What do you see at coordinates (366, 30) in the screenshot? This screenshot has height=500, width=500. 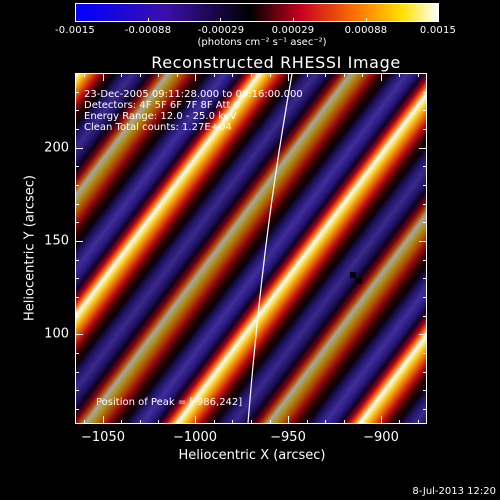 I see `colorbar-label: 0.00088` at bounding box center [366, 30].